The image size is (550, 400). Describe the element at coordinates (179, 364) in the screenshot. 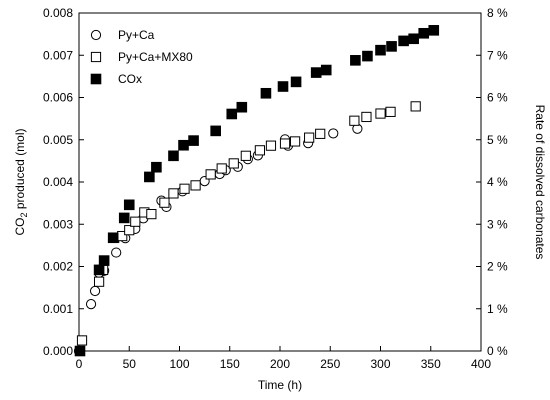

I see `x-tick-label: 100` at that location.